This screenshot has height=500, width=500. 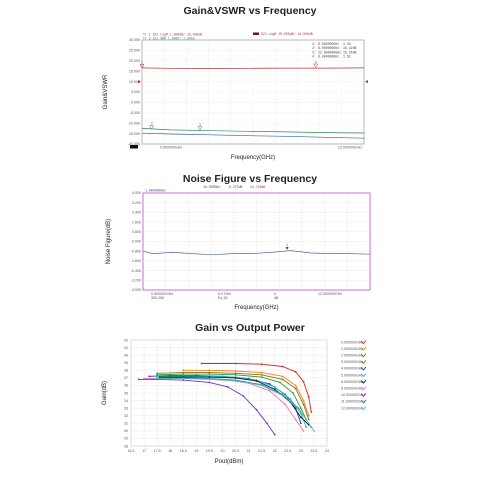 I want to click on y-tick-label: 4.000, so click(x=136, y=193).